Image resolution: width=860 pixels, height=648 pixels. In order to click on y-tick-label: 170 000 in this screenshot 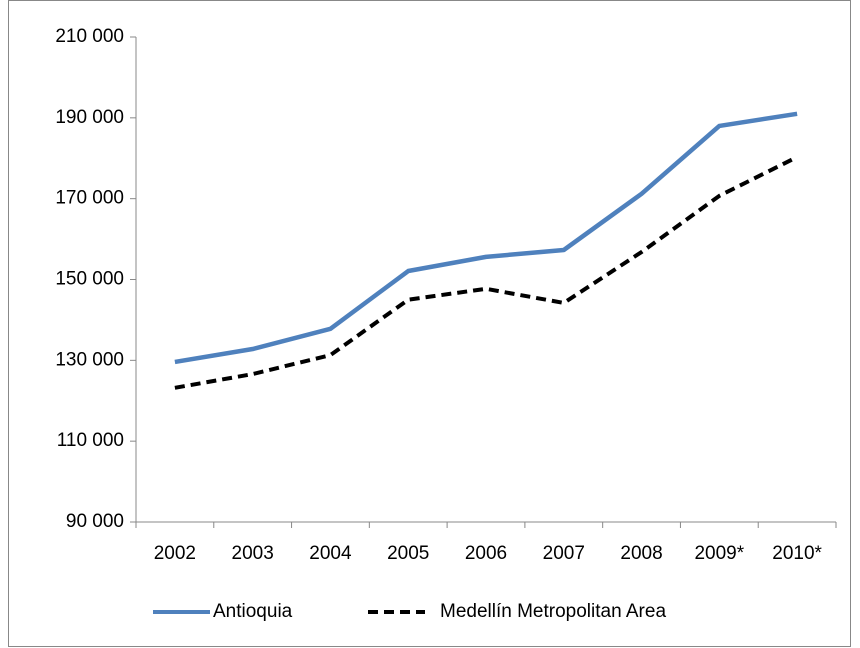, I will do `click(89, 198)`.